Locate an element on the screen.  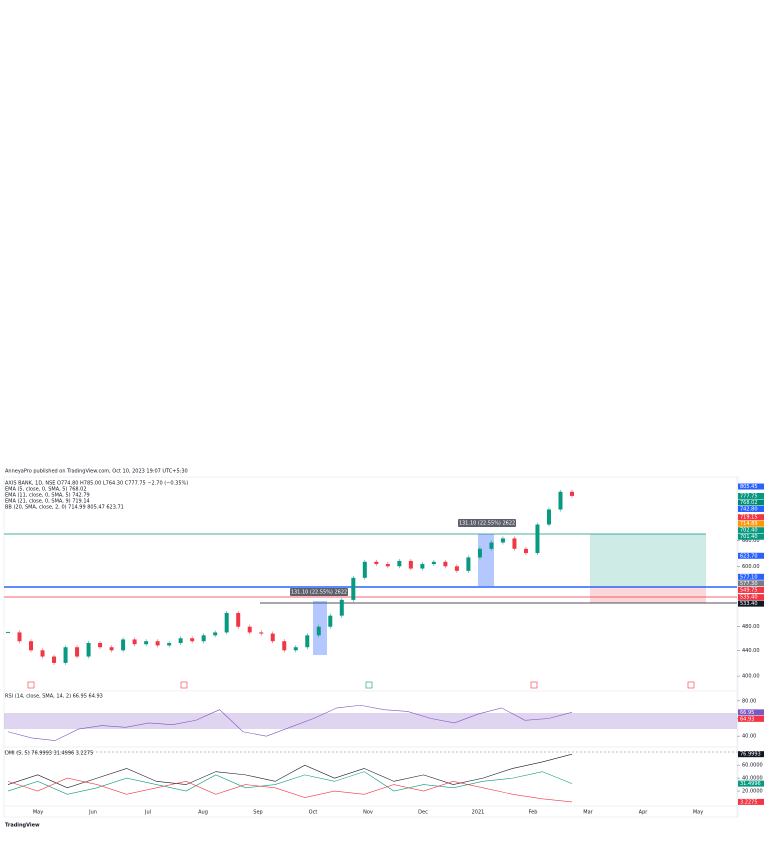
price-tag: 577.10 is located at coordinates (751, 576).